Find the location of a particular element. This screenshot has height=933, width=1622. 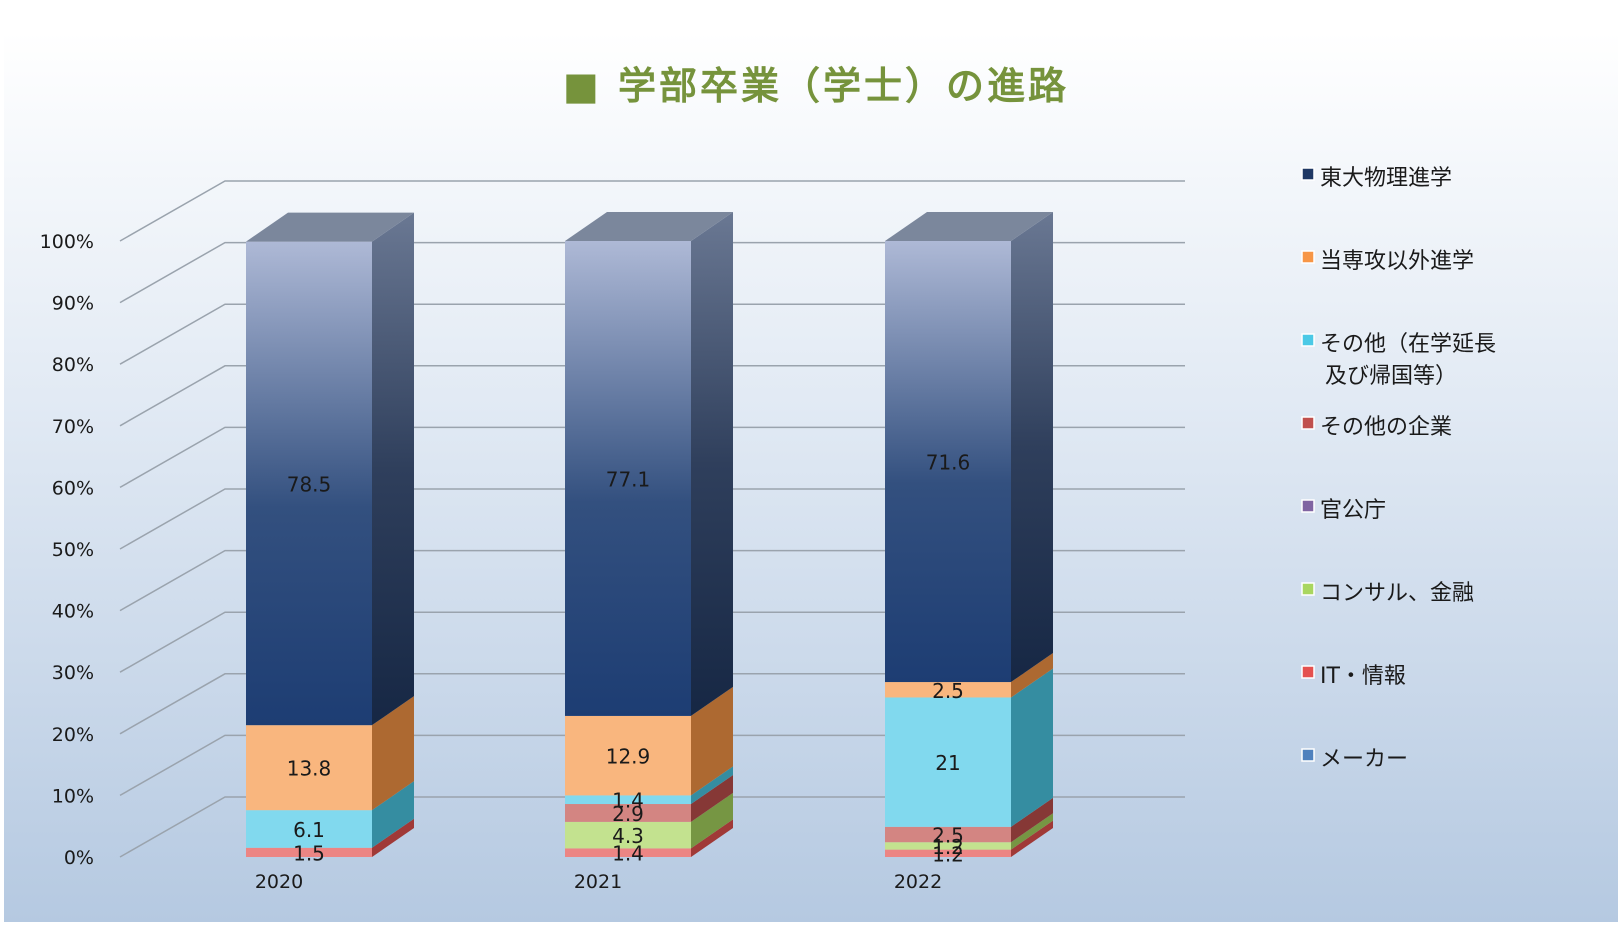

y-tick-label: 90% is located at coordinates (73, 304).